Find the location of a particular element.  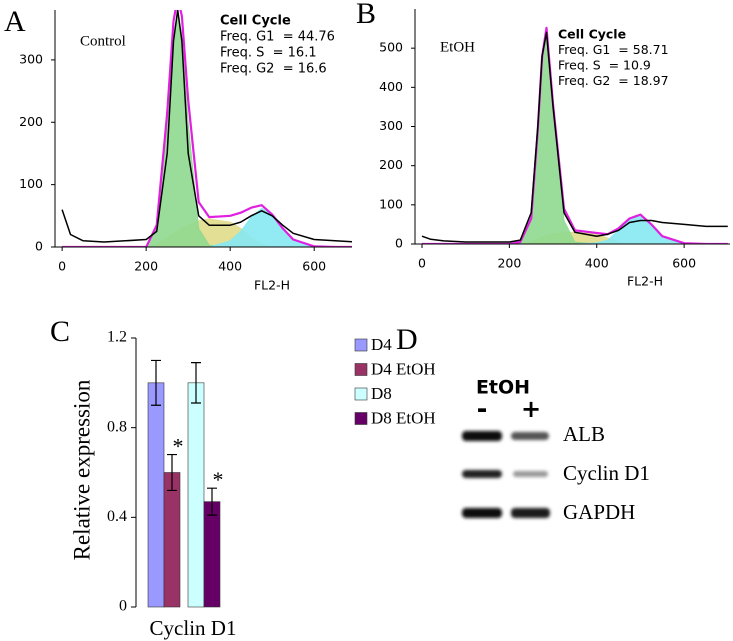

y-tick-label: 0.4 is located at coordinates (117, 516).